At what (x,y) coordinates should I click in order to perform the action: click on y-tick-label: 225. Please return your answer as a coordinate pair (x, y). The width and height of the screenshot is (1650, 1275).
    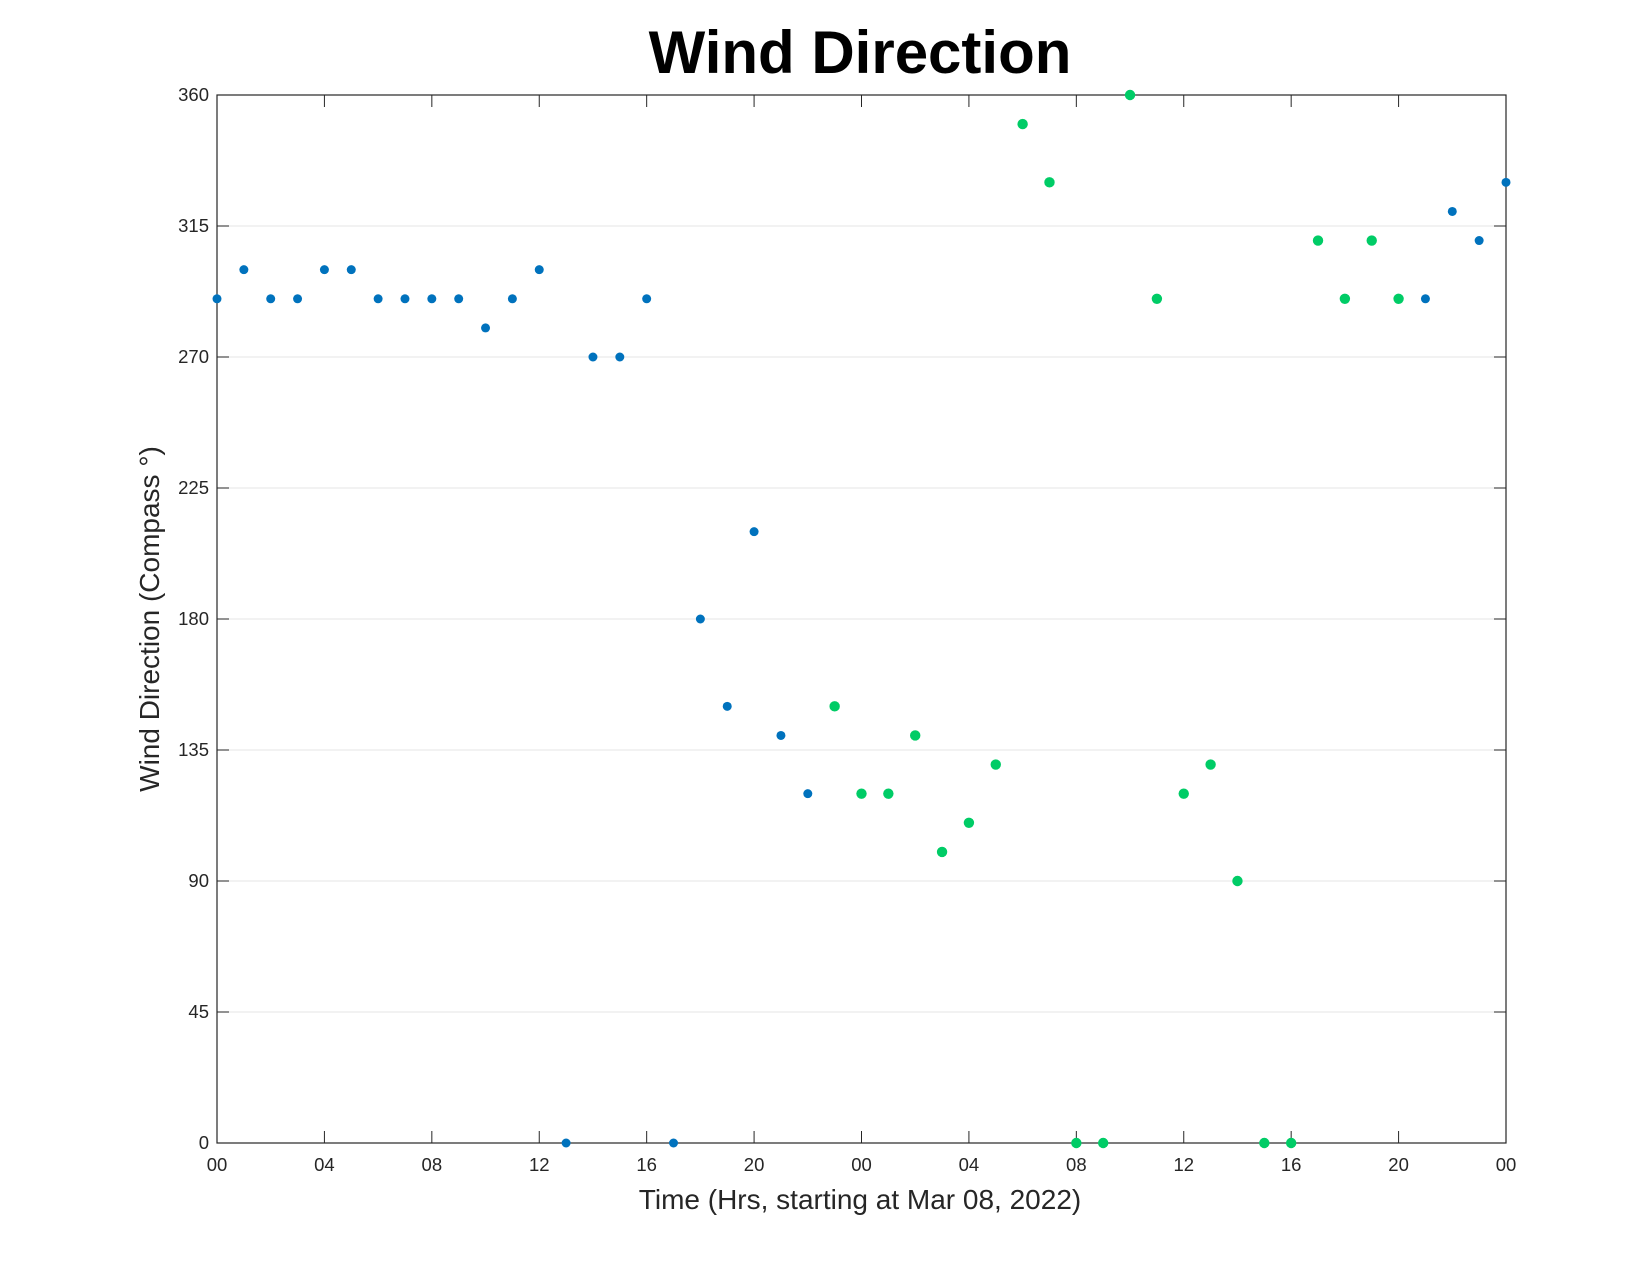
    Looking at the image, I should click on (193, 487).